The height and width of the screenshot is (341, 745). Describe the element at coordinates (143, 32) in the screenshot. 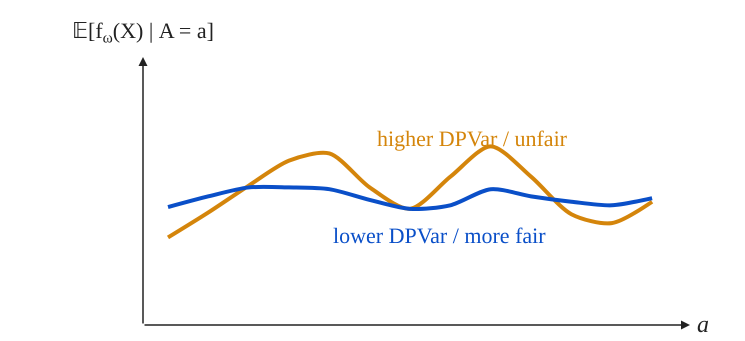

I see `y-axis-title: 𝔼[f$_{ω}$(X) | A = a]` at that location.